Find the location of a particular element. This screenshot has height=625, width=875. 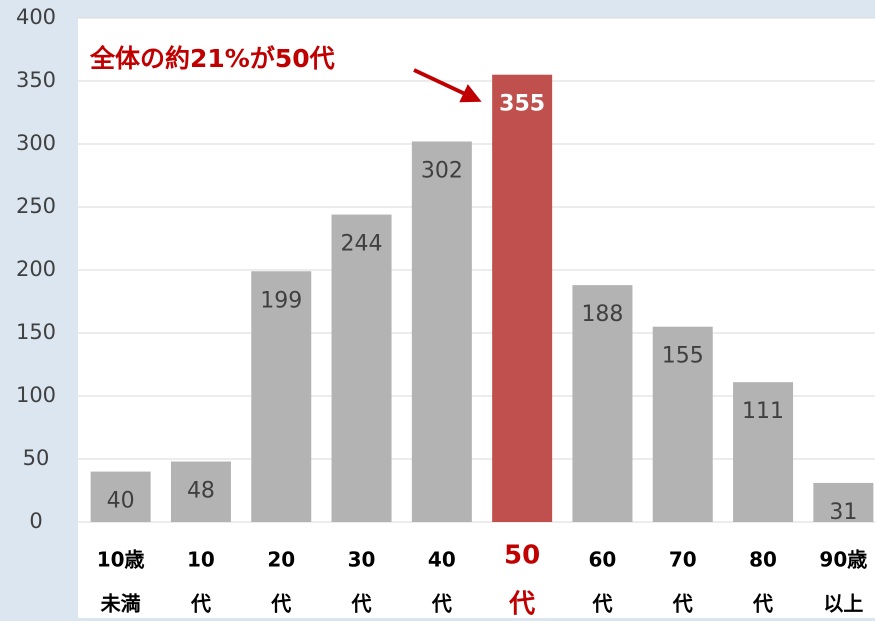

x-tick-label: 10歳 is located at coordinates (121, 560).